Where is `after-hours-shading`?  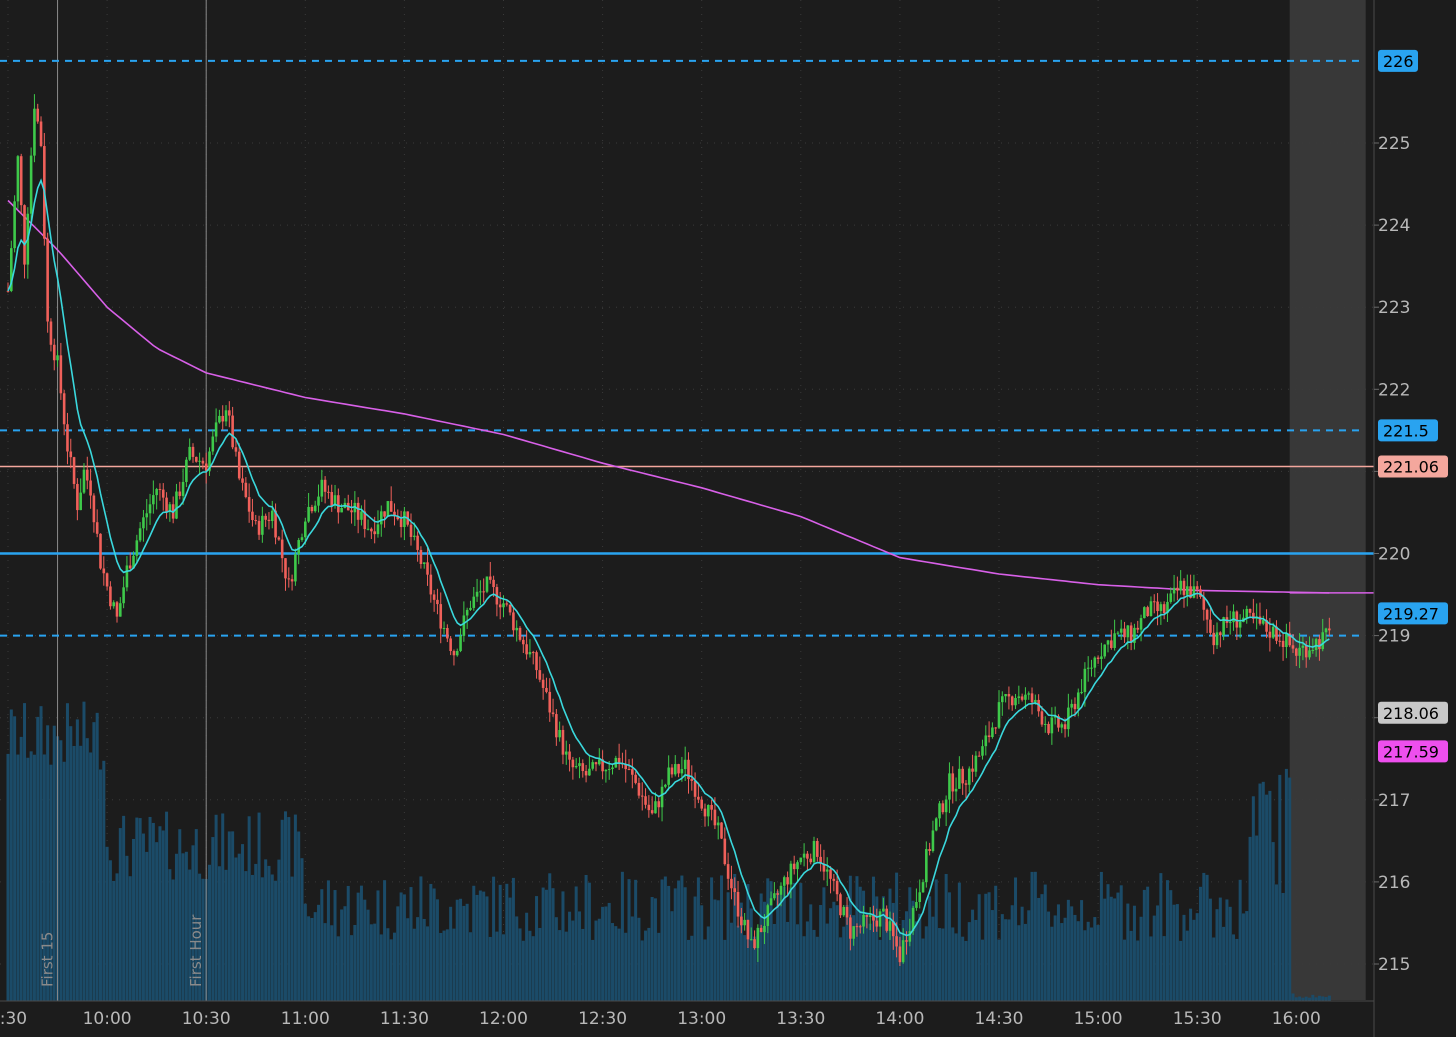 after-hours-shading is located at coordinates (1327, 500).